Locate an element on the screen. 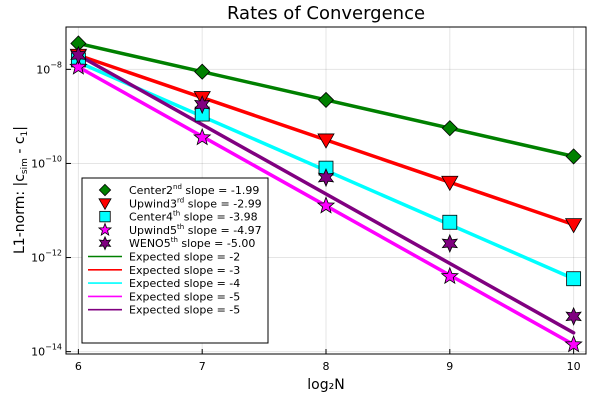 The width and height of the screenshot is (600, 400). x-tick-label: 7 is located at coordinates (202, 366).